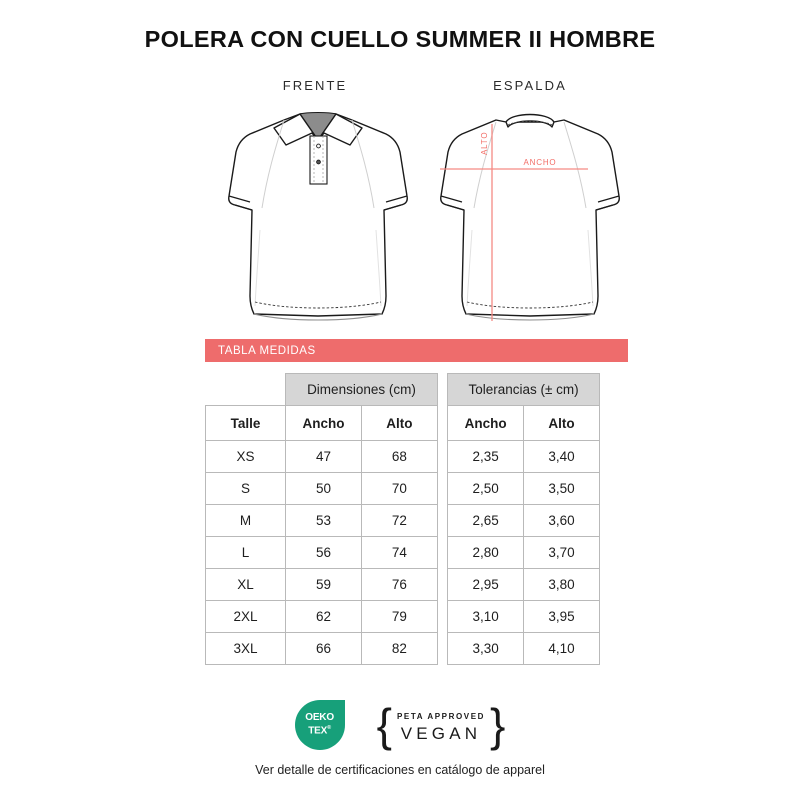 The image size is (800, 800). I want to click on page-title: POLERA CON CUELLO SUMMER II HOMBRE, so click(400, 39).